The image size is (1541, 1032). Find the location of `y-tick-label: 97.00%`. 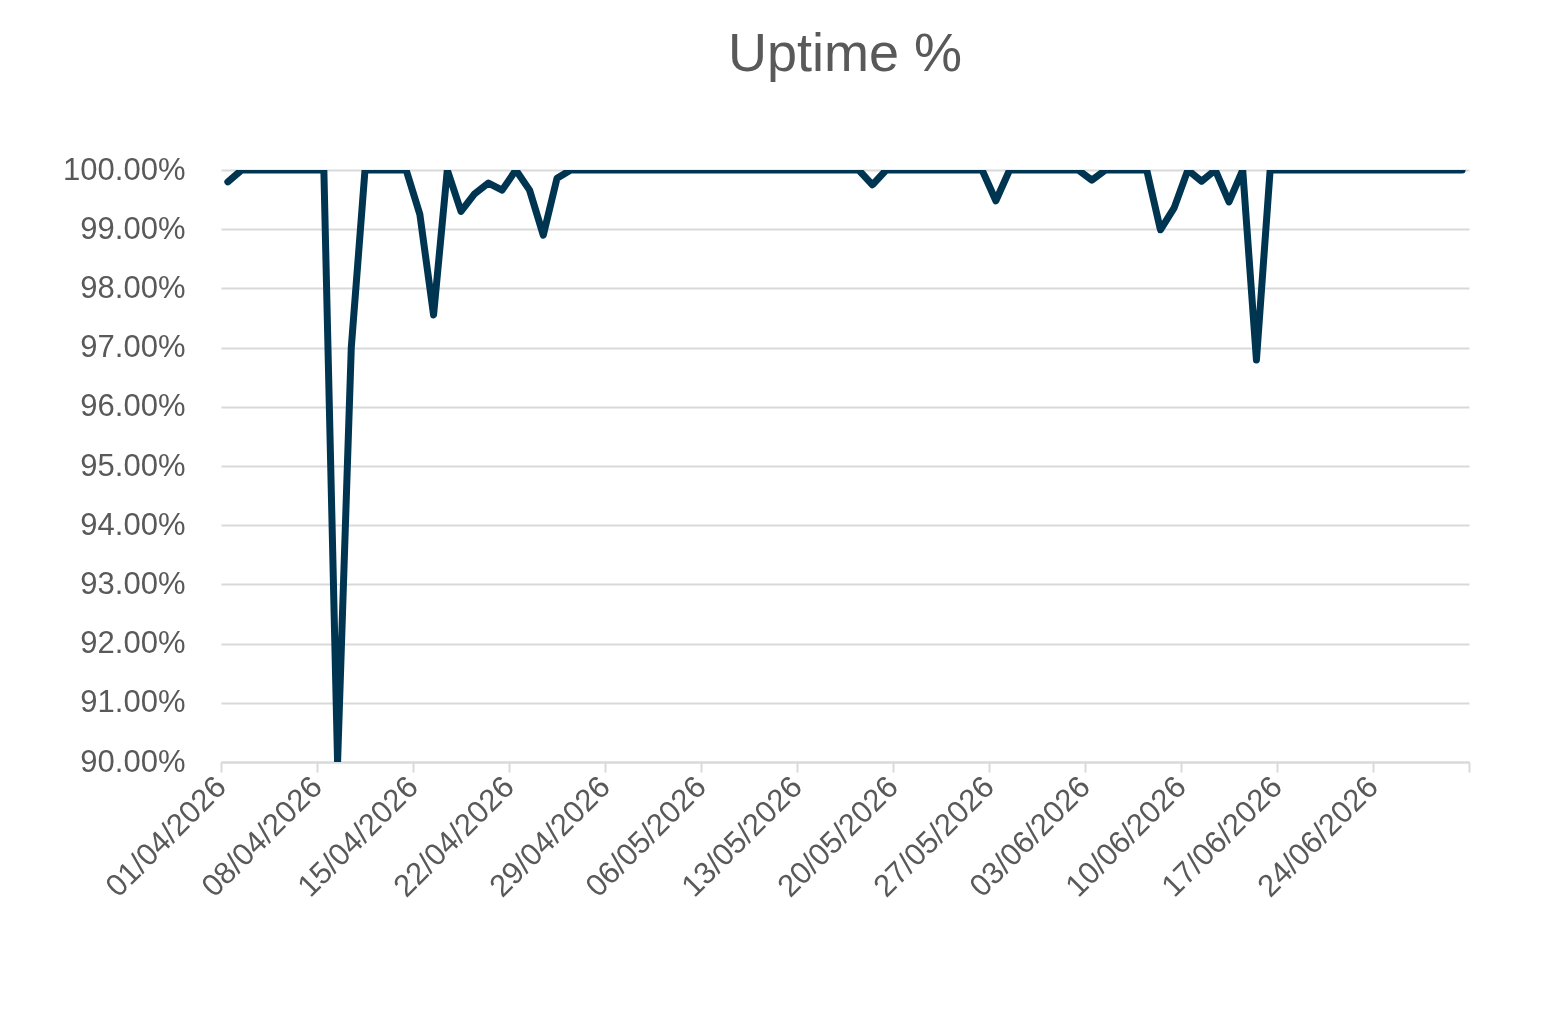

y-tick-label: 97.00% is located at coordinates (133, 347).